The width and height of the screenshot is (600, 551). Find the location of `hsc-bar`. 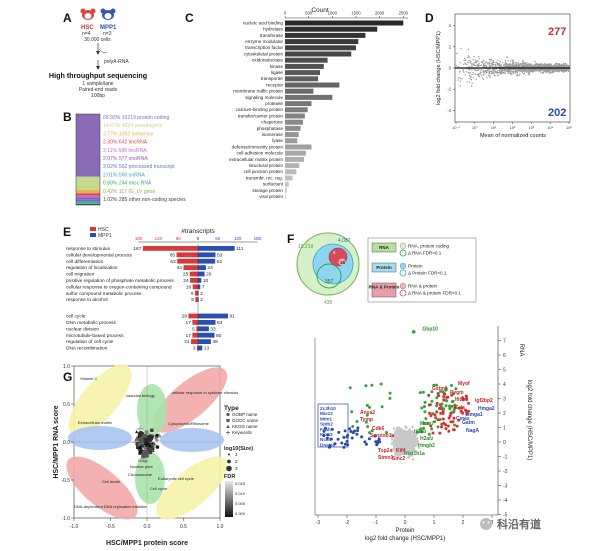

hsc-bar is located at coordinates (197, 329).